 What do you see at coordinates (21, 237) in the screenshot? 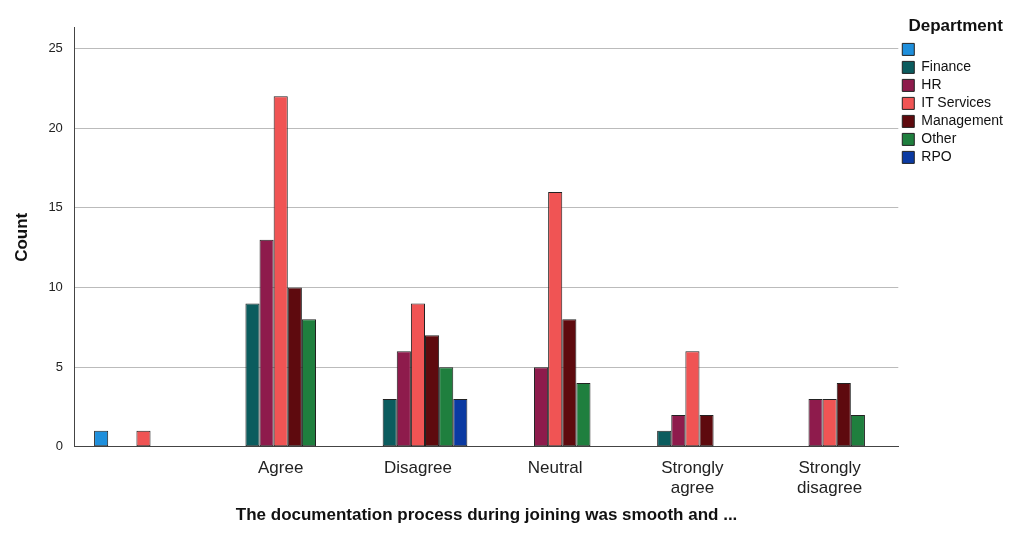
I see `y-axis-title: Count` at bounding box center [21, 237].